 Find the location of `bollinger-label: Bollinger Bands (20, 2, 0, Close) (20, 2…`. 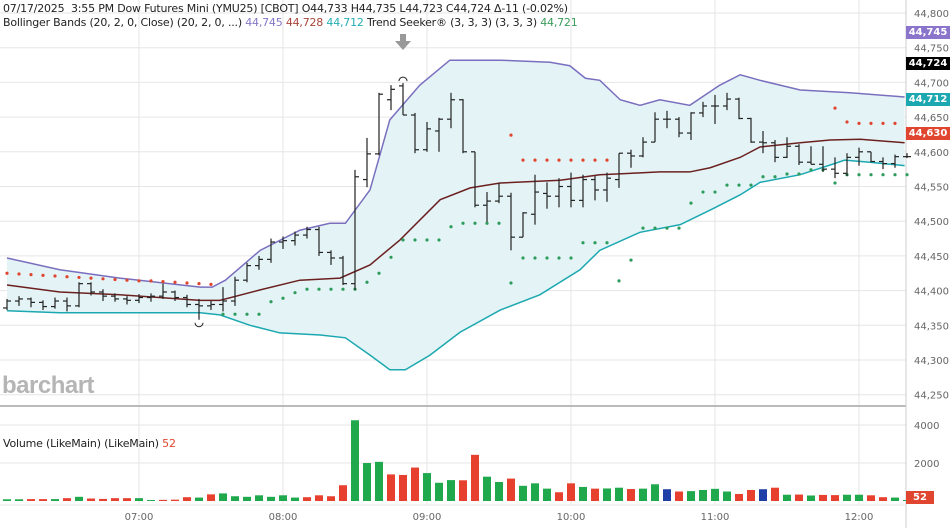

bollinger-label: Bollinger Bands (20, 2, 0, Close) (20, 2… is located at coordinates (122, 22).